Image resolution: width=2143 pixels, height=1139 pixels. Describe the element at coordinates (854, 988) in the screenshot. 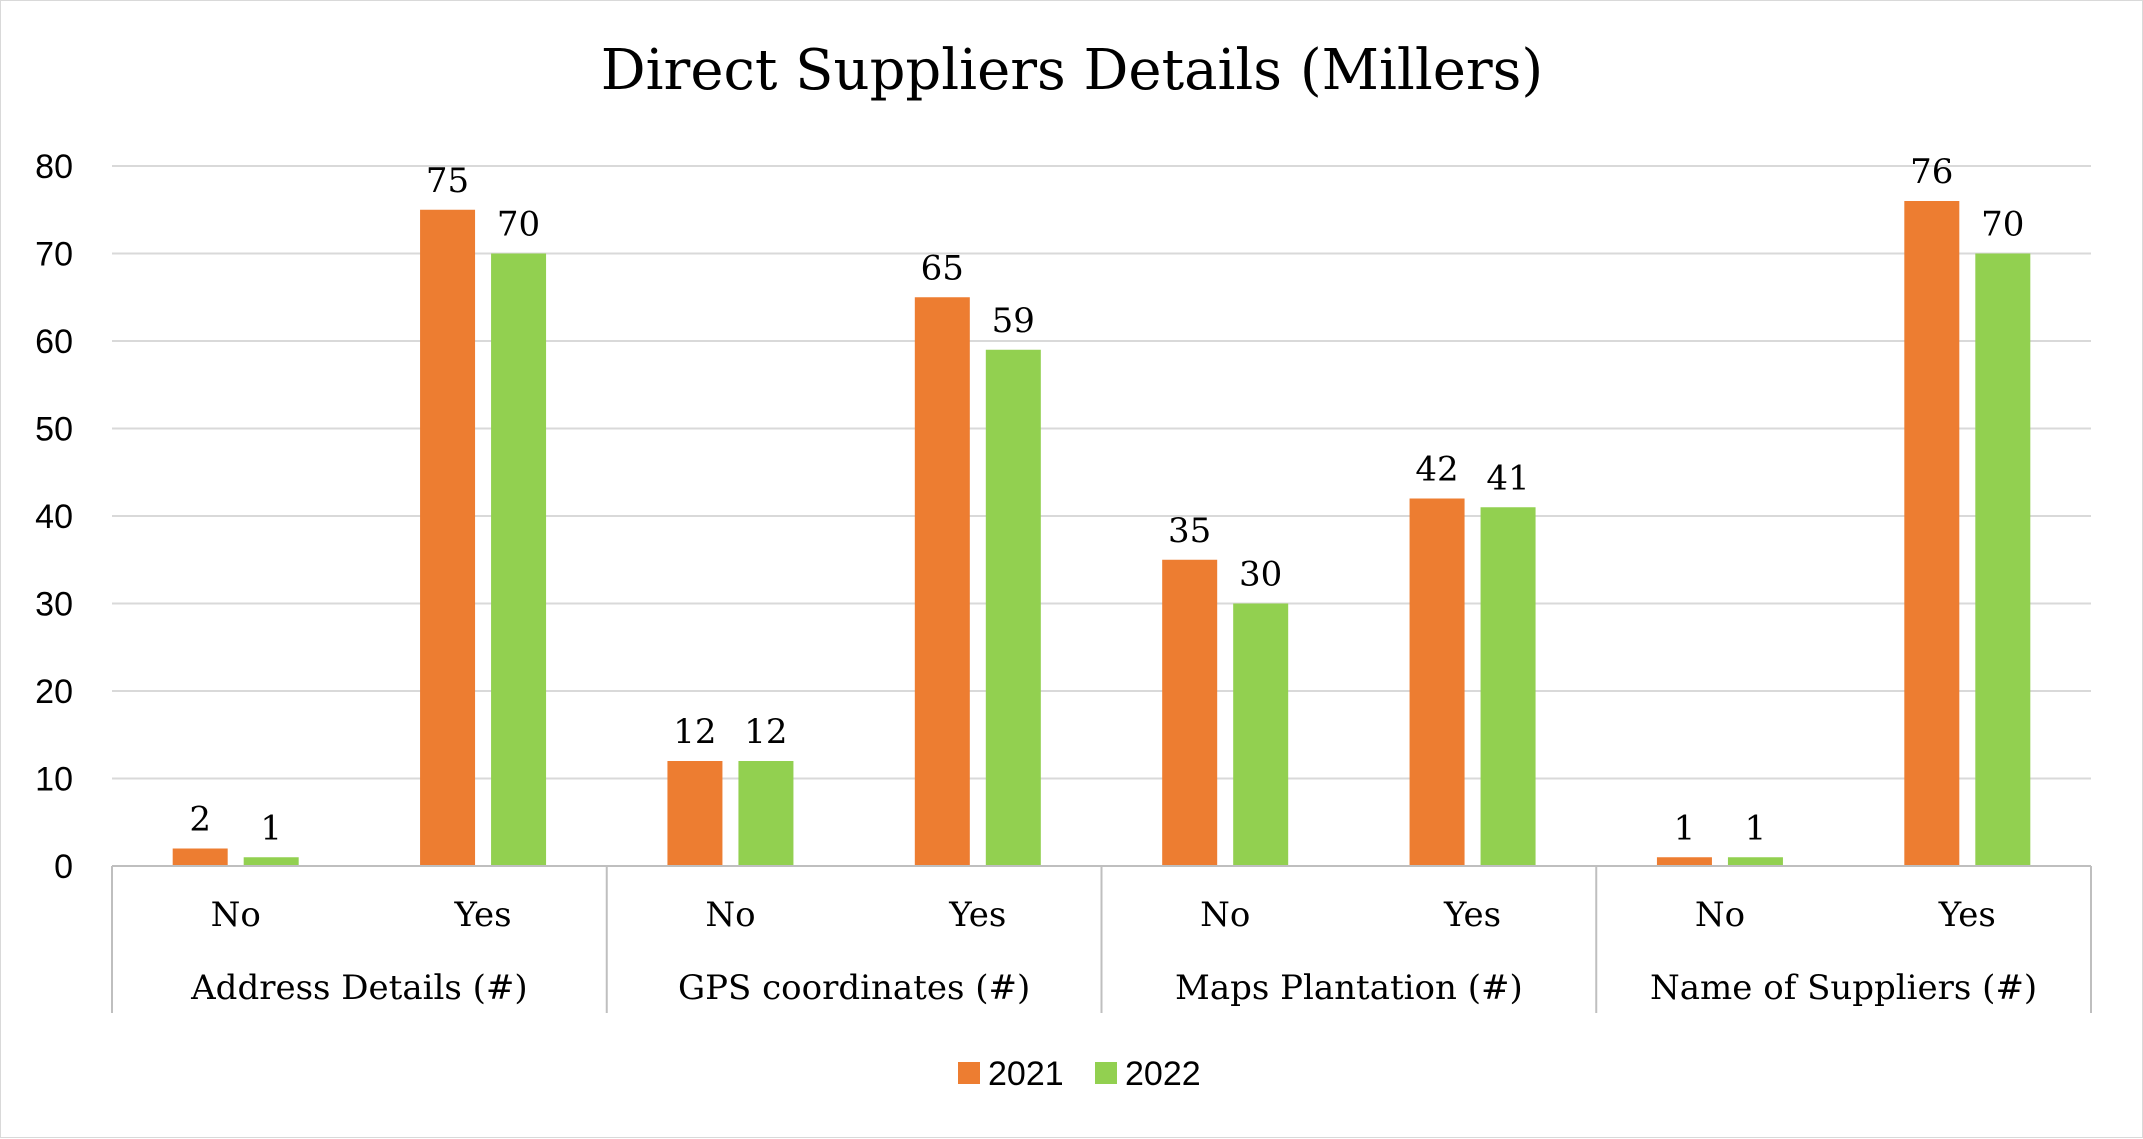

I see `x-group-label: GPS coordinates (#)` at that location.